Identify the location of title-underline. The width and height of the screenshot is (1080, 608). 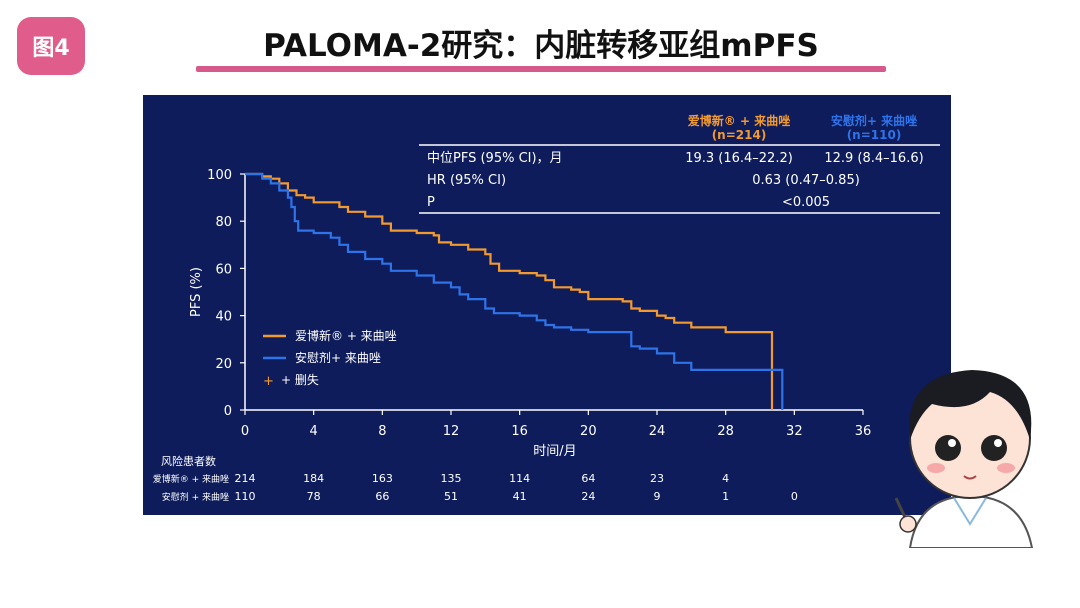
(541, 69).